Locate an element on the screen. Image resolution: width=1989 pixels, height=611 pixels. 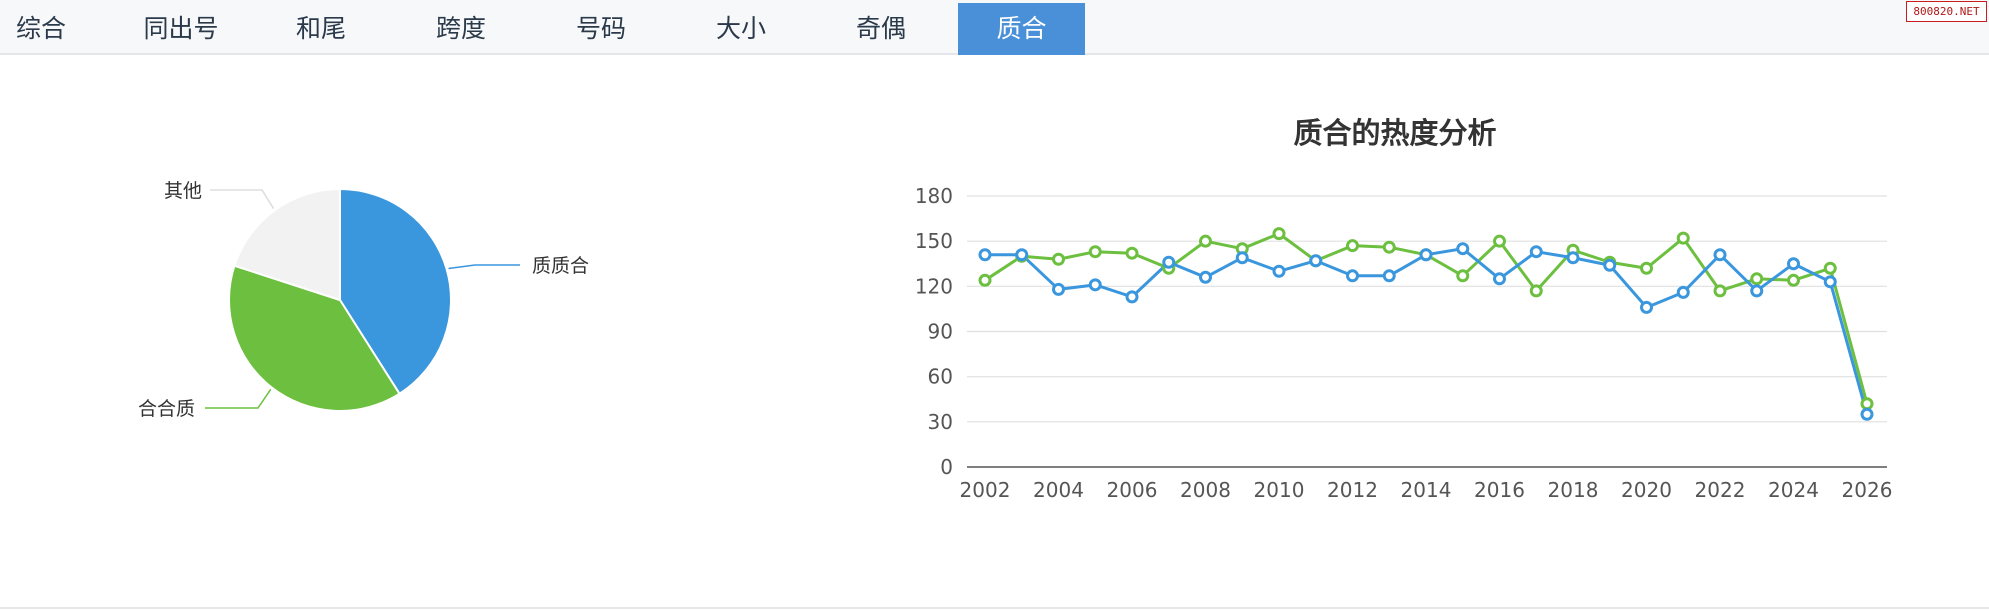
x-tick-label: 2026 is located at coordinates (1867, 490).